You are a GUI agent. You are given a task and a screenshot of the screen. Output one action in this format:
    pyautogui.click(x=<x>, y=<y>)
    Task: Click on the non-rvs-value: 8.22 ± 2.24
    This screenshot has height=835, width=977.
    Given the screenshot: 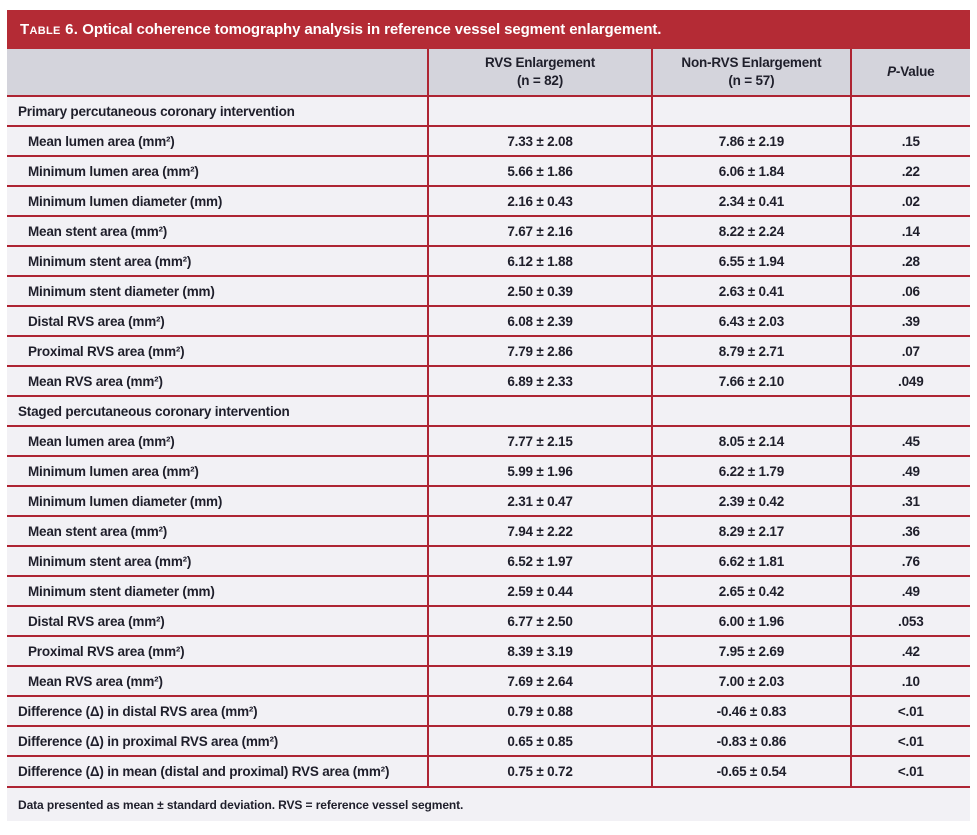 What is the action you would take?
    pyautogui.click(x=751, y=231)
    